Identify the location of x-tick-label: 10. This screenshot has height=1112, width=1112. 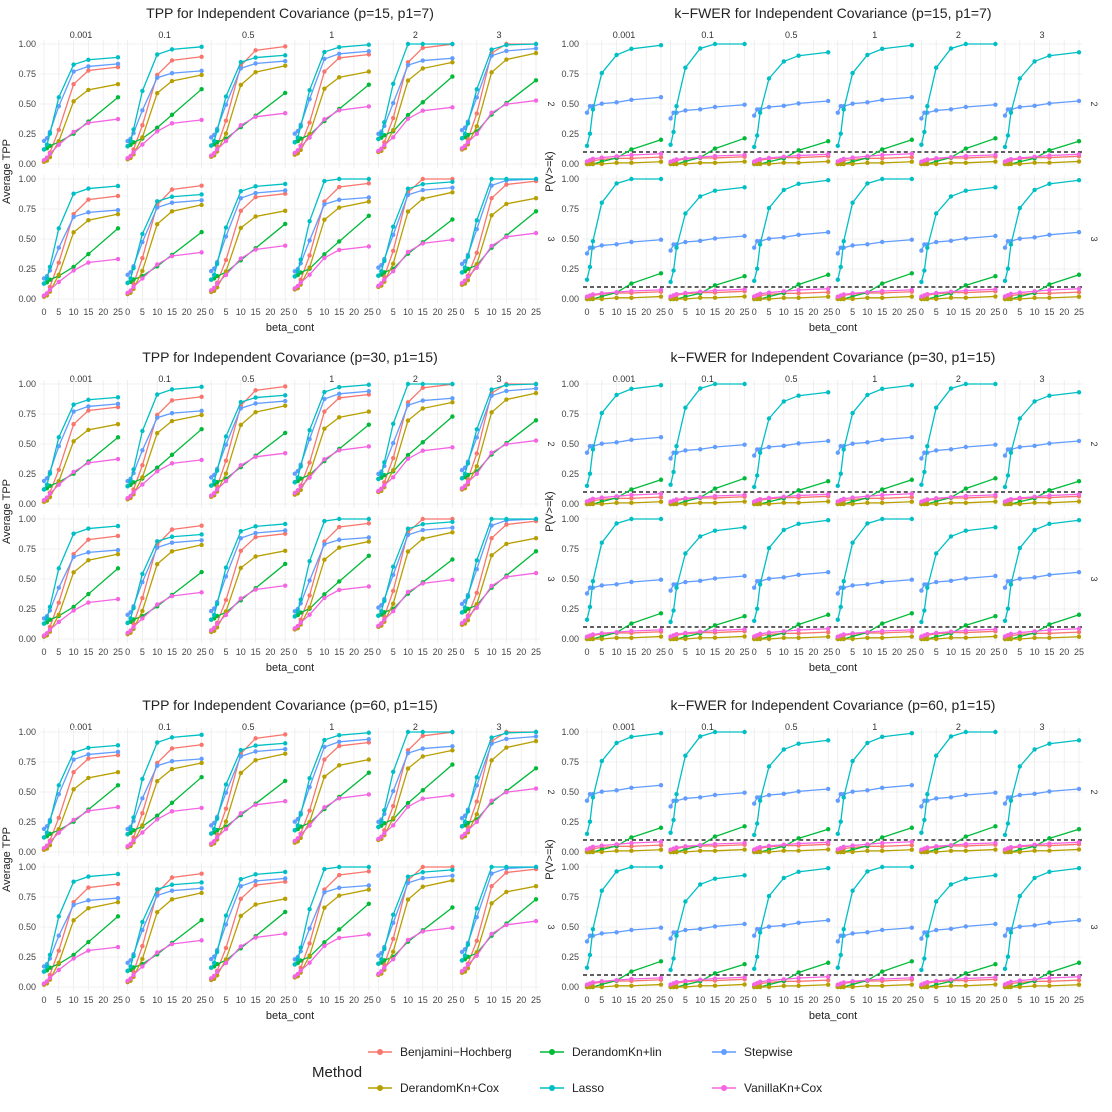
(492, 1000).